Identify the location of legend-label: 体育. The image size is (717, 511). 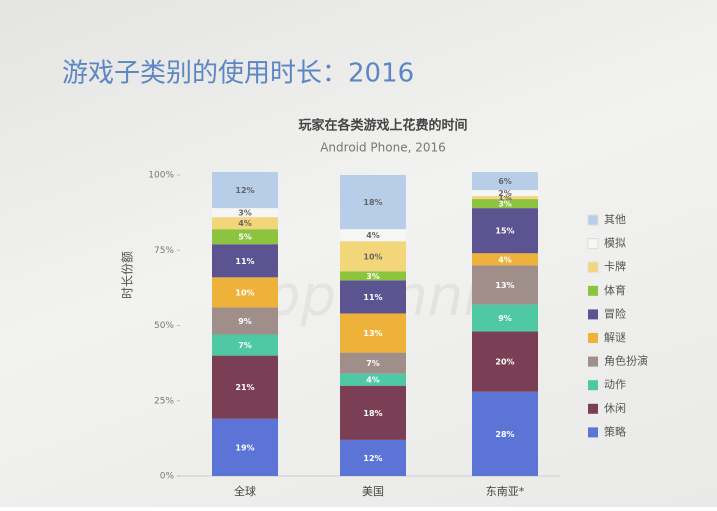
(615, 290).